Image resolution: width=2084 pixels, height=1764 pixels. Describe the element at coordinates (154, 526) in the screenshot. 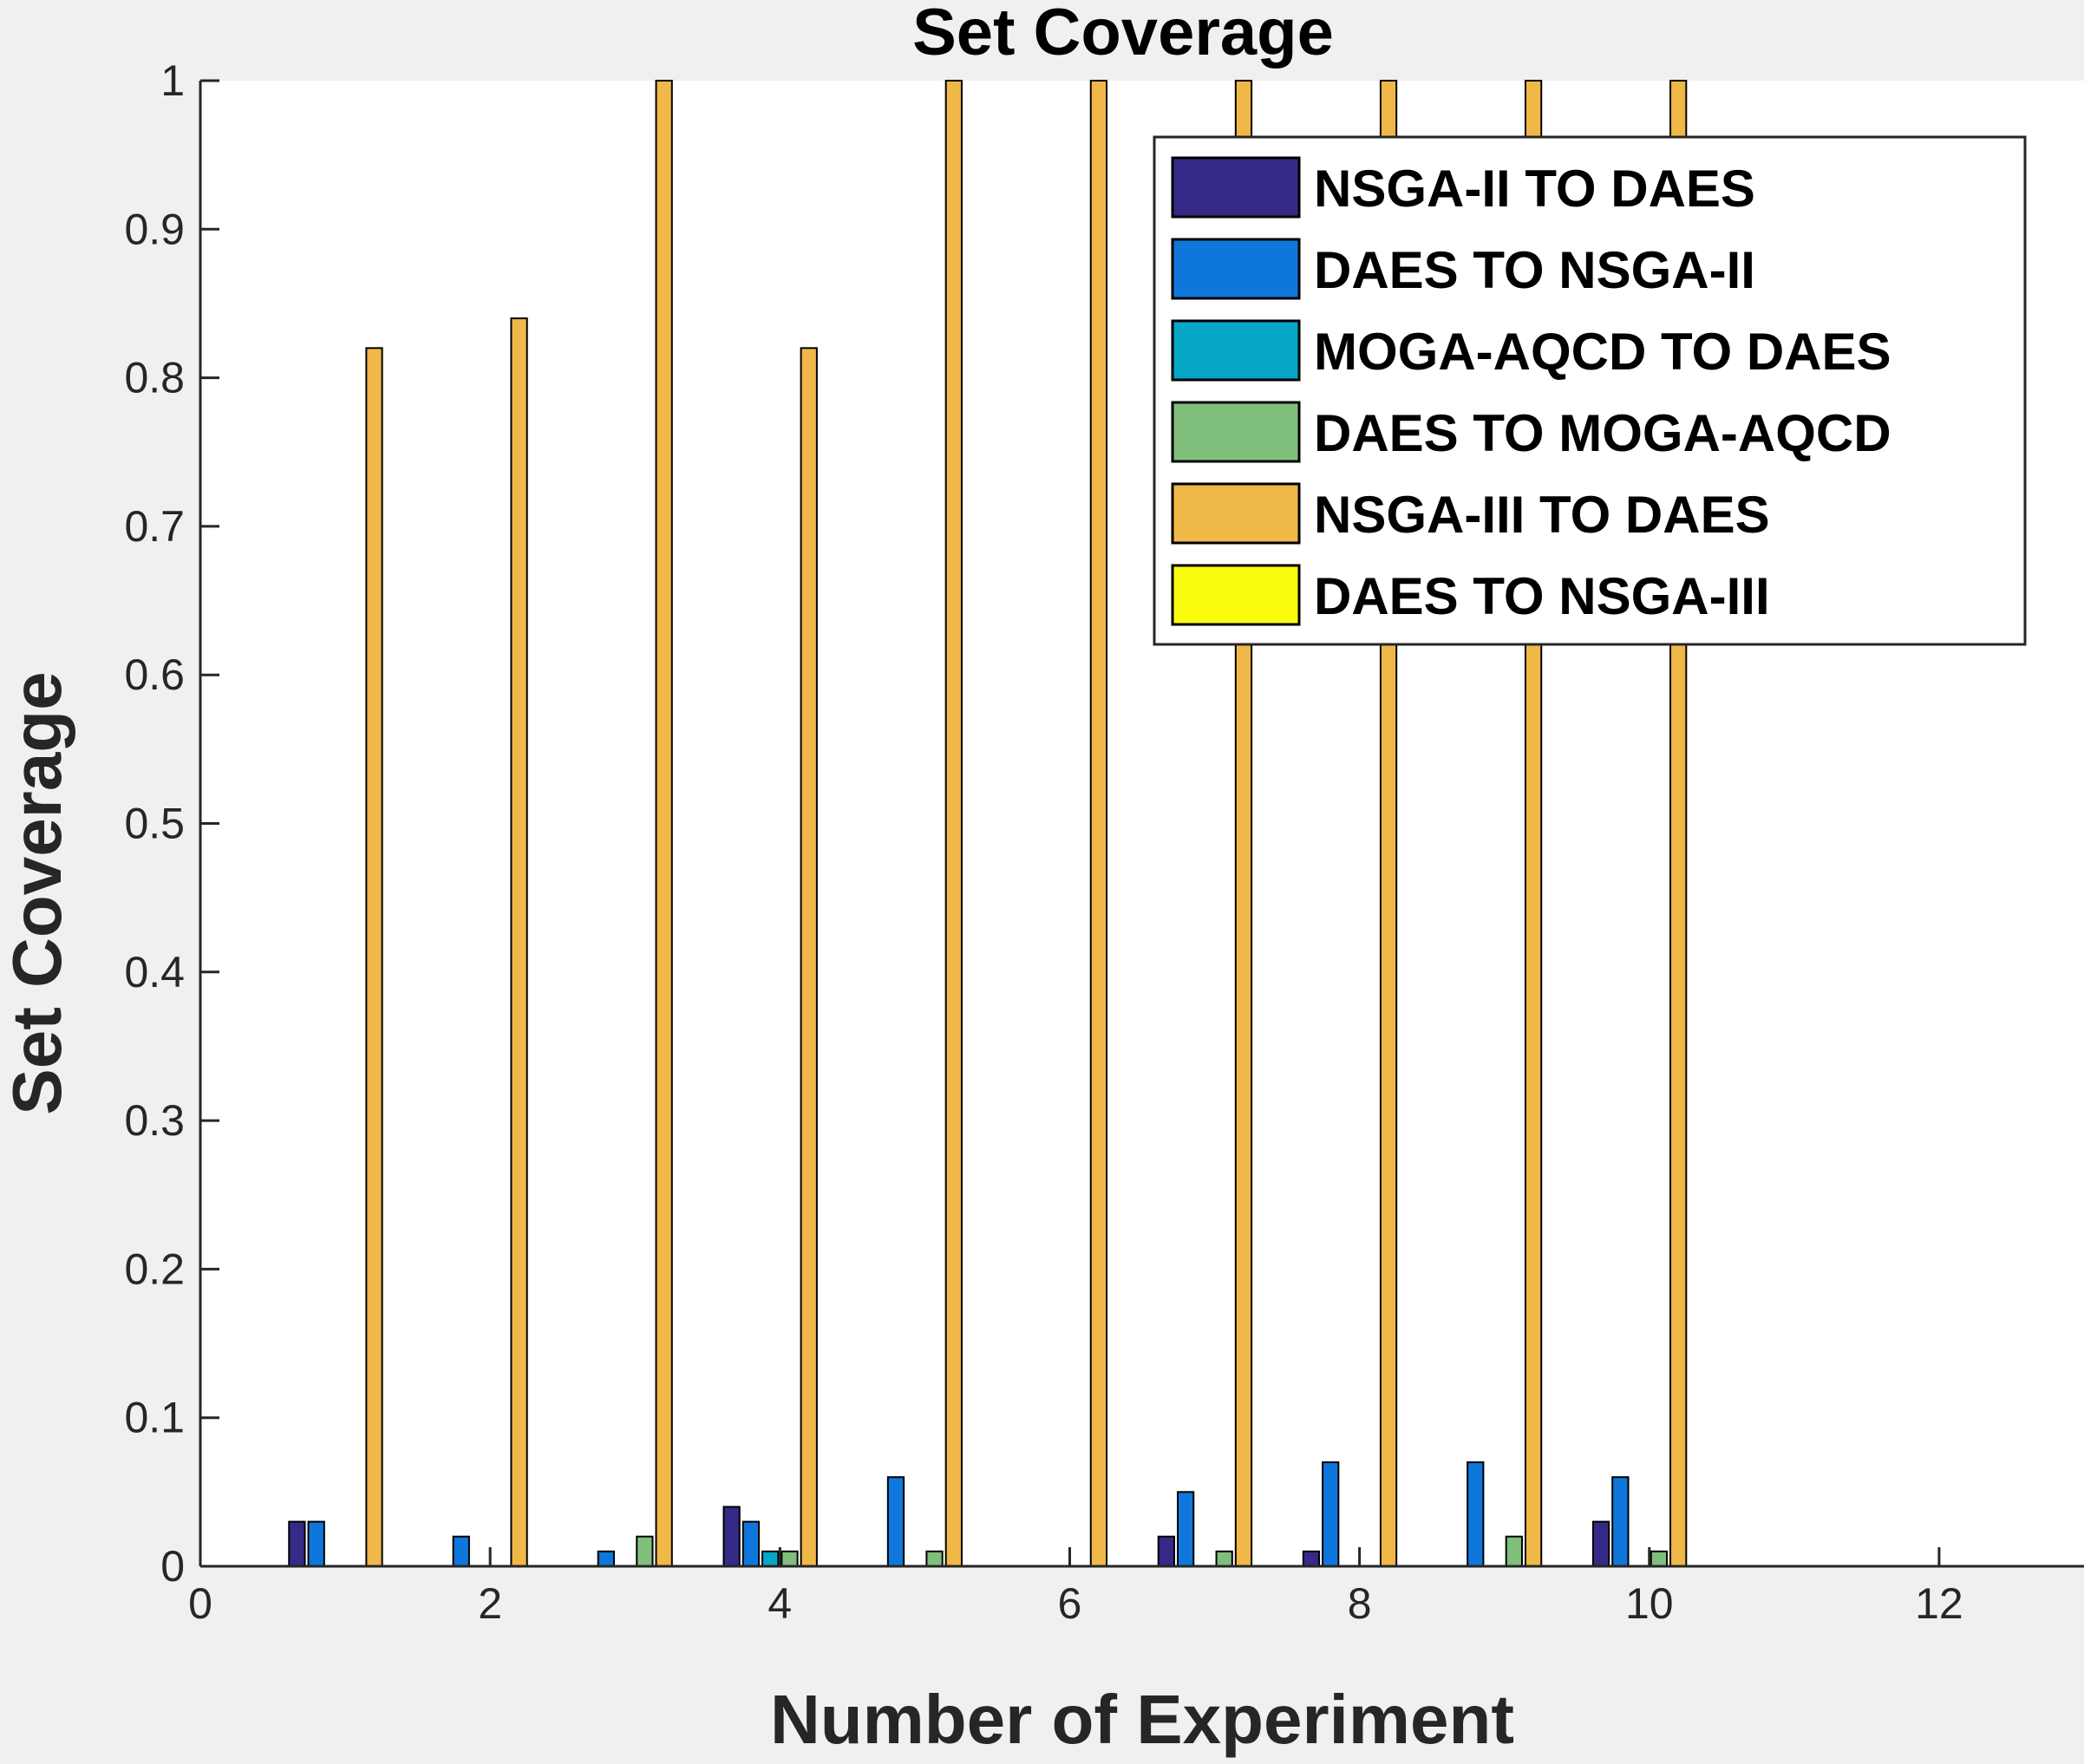

I see `y-tick-label-0.7: 0.7` at that location.